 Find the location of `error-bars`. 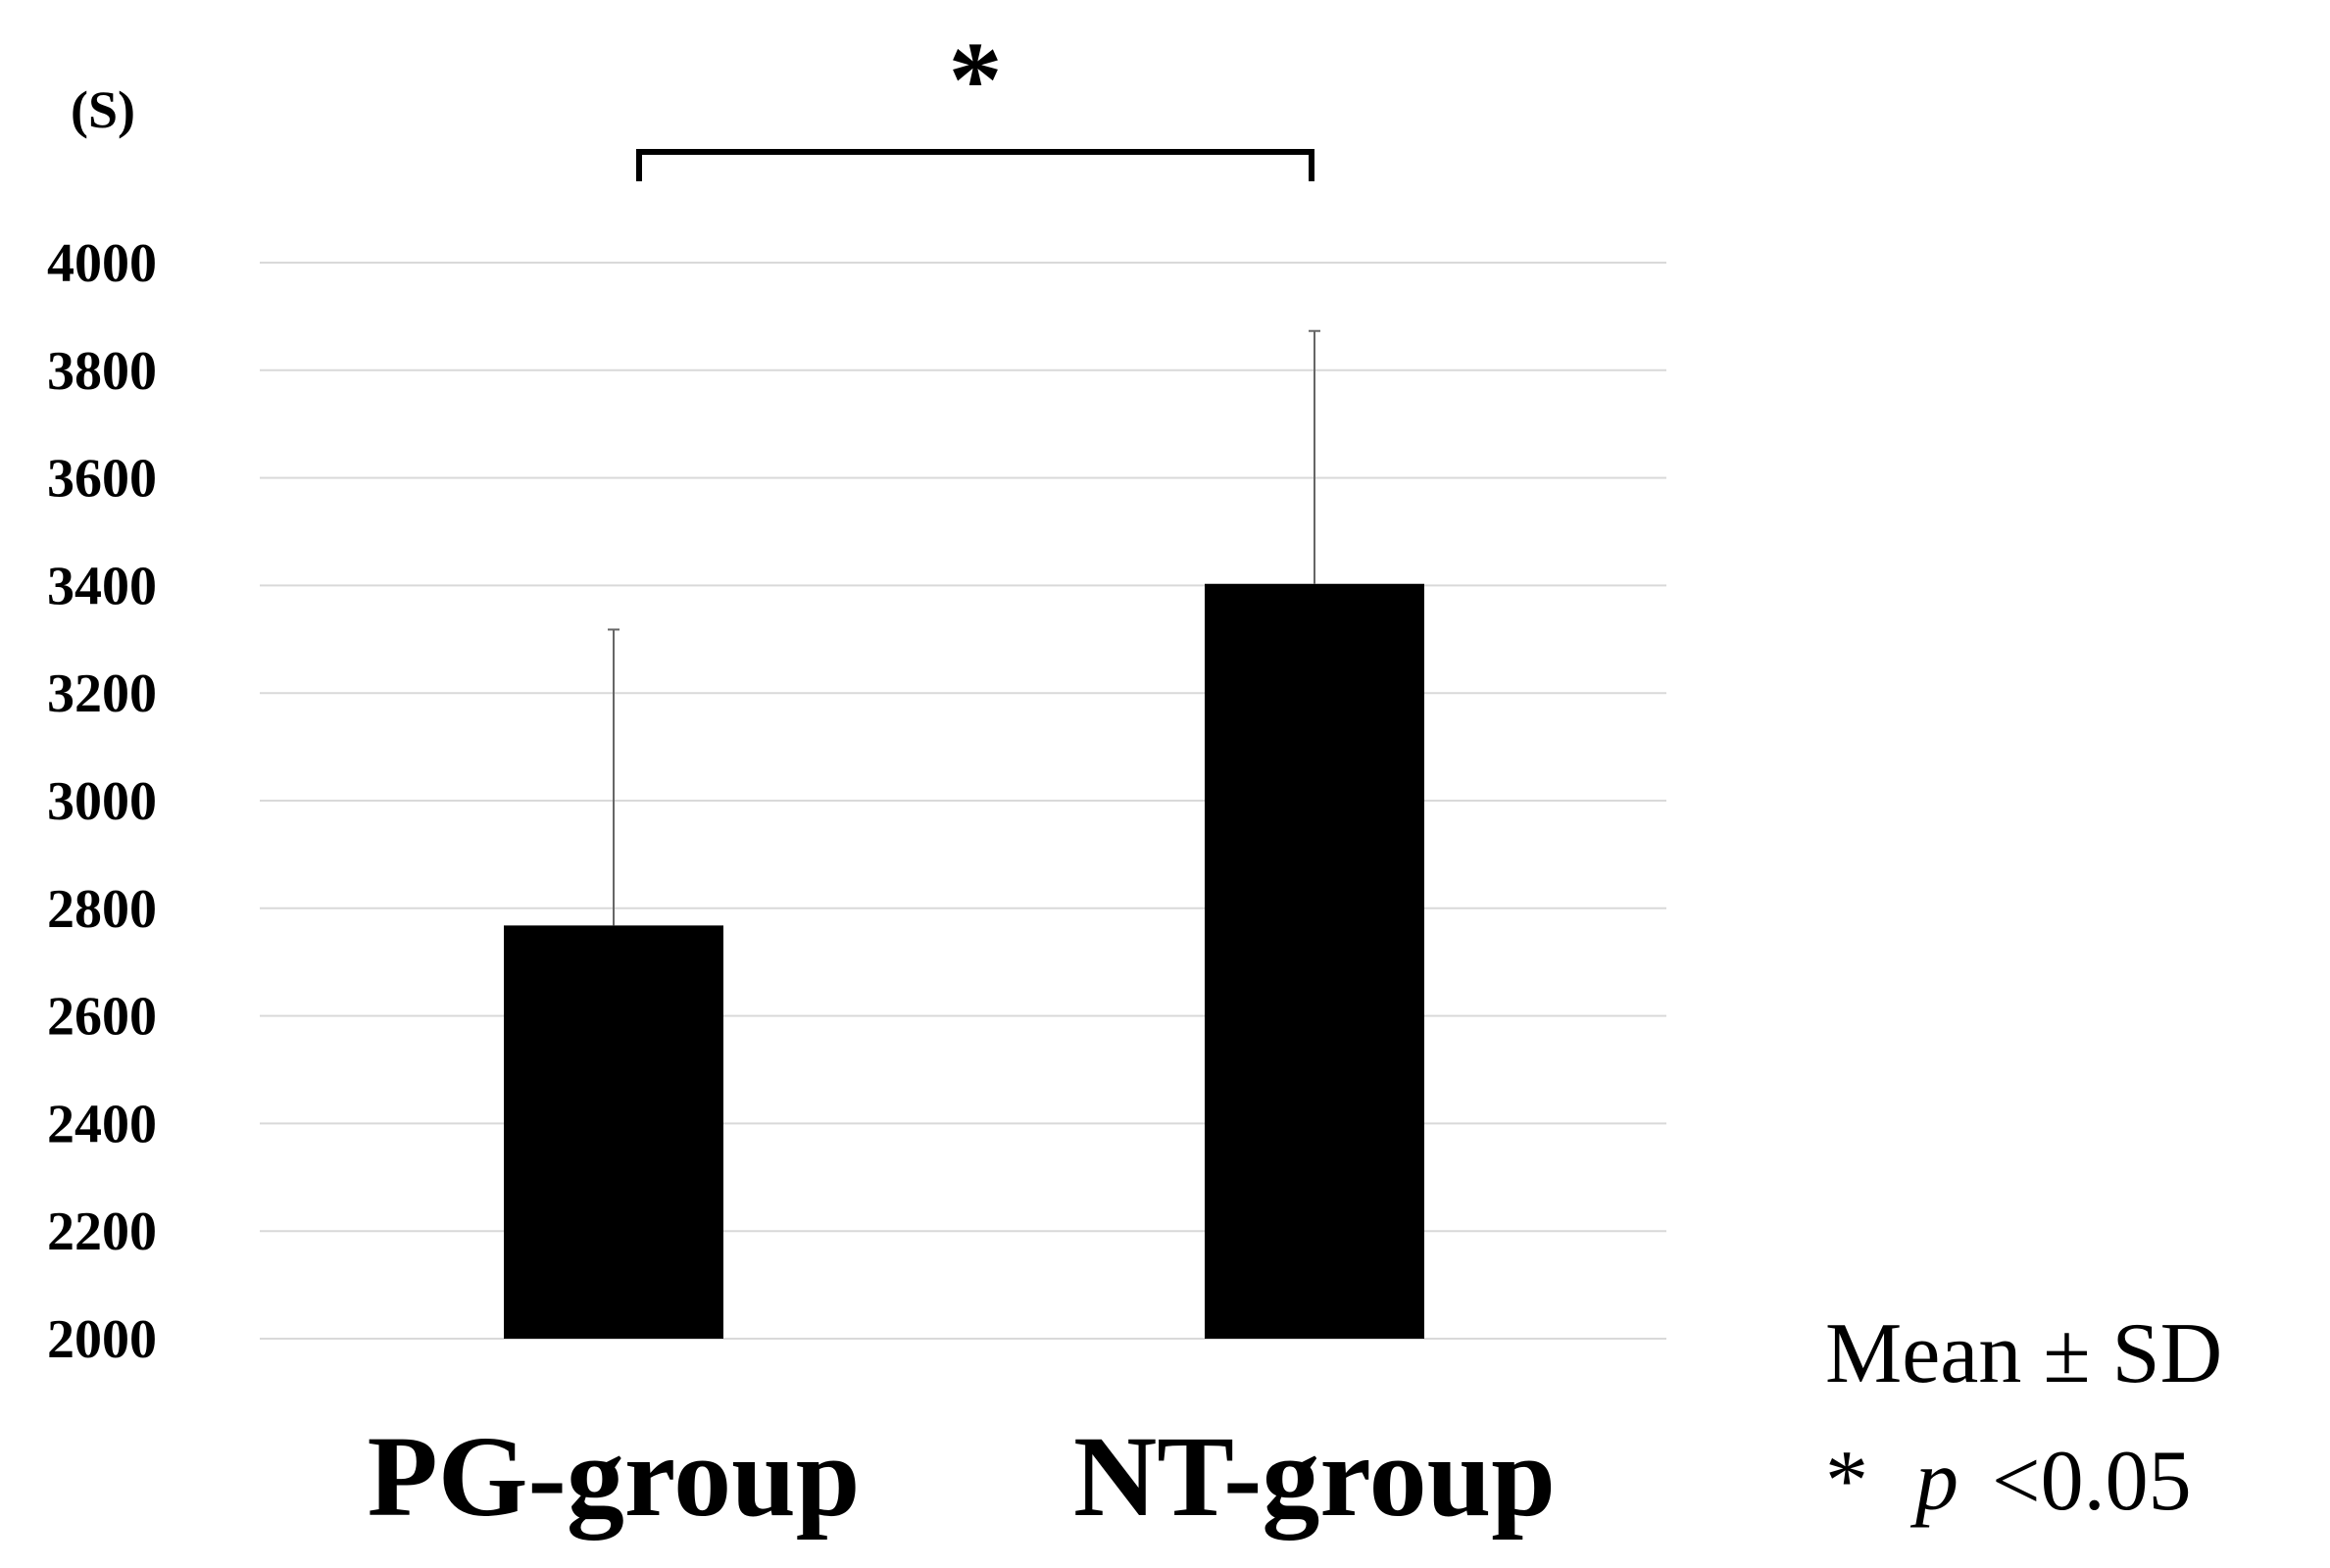

error-bars is located at coordinates (964, 627).